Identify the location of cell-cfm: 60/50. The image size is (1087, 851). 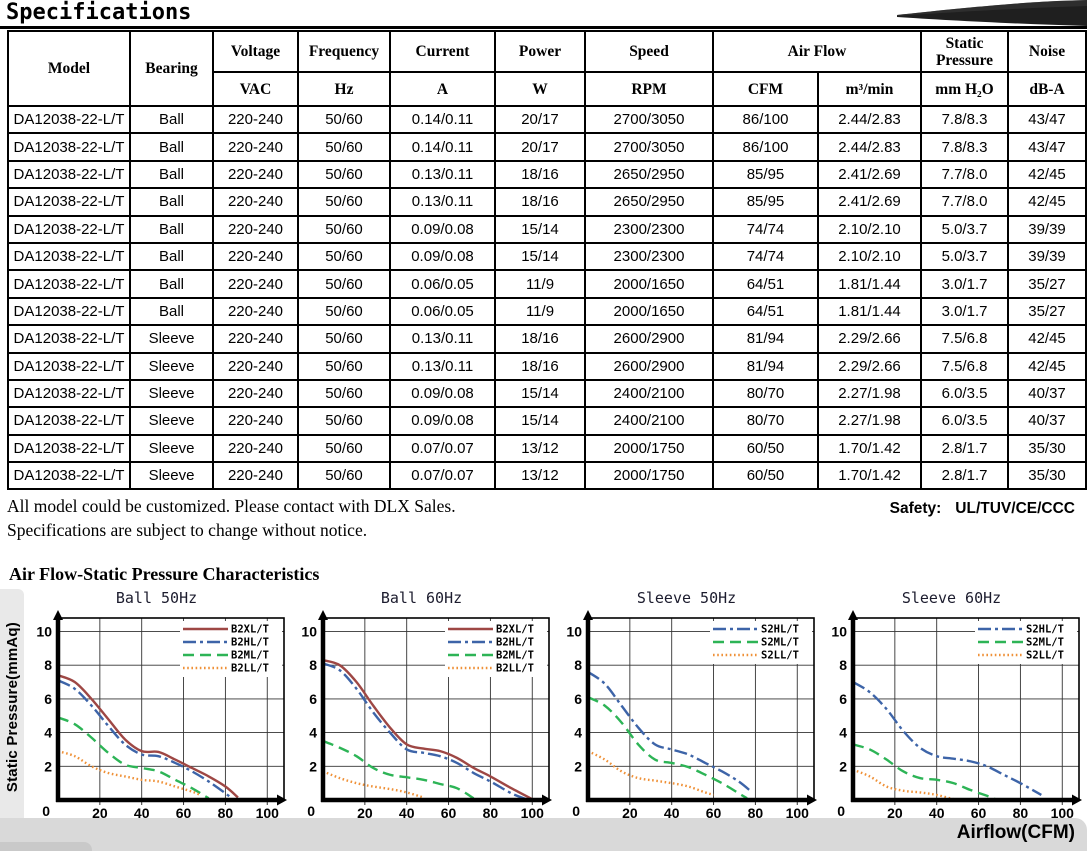
(765, 448).